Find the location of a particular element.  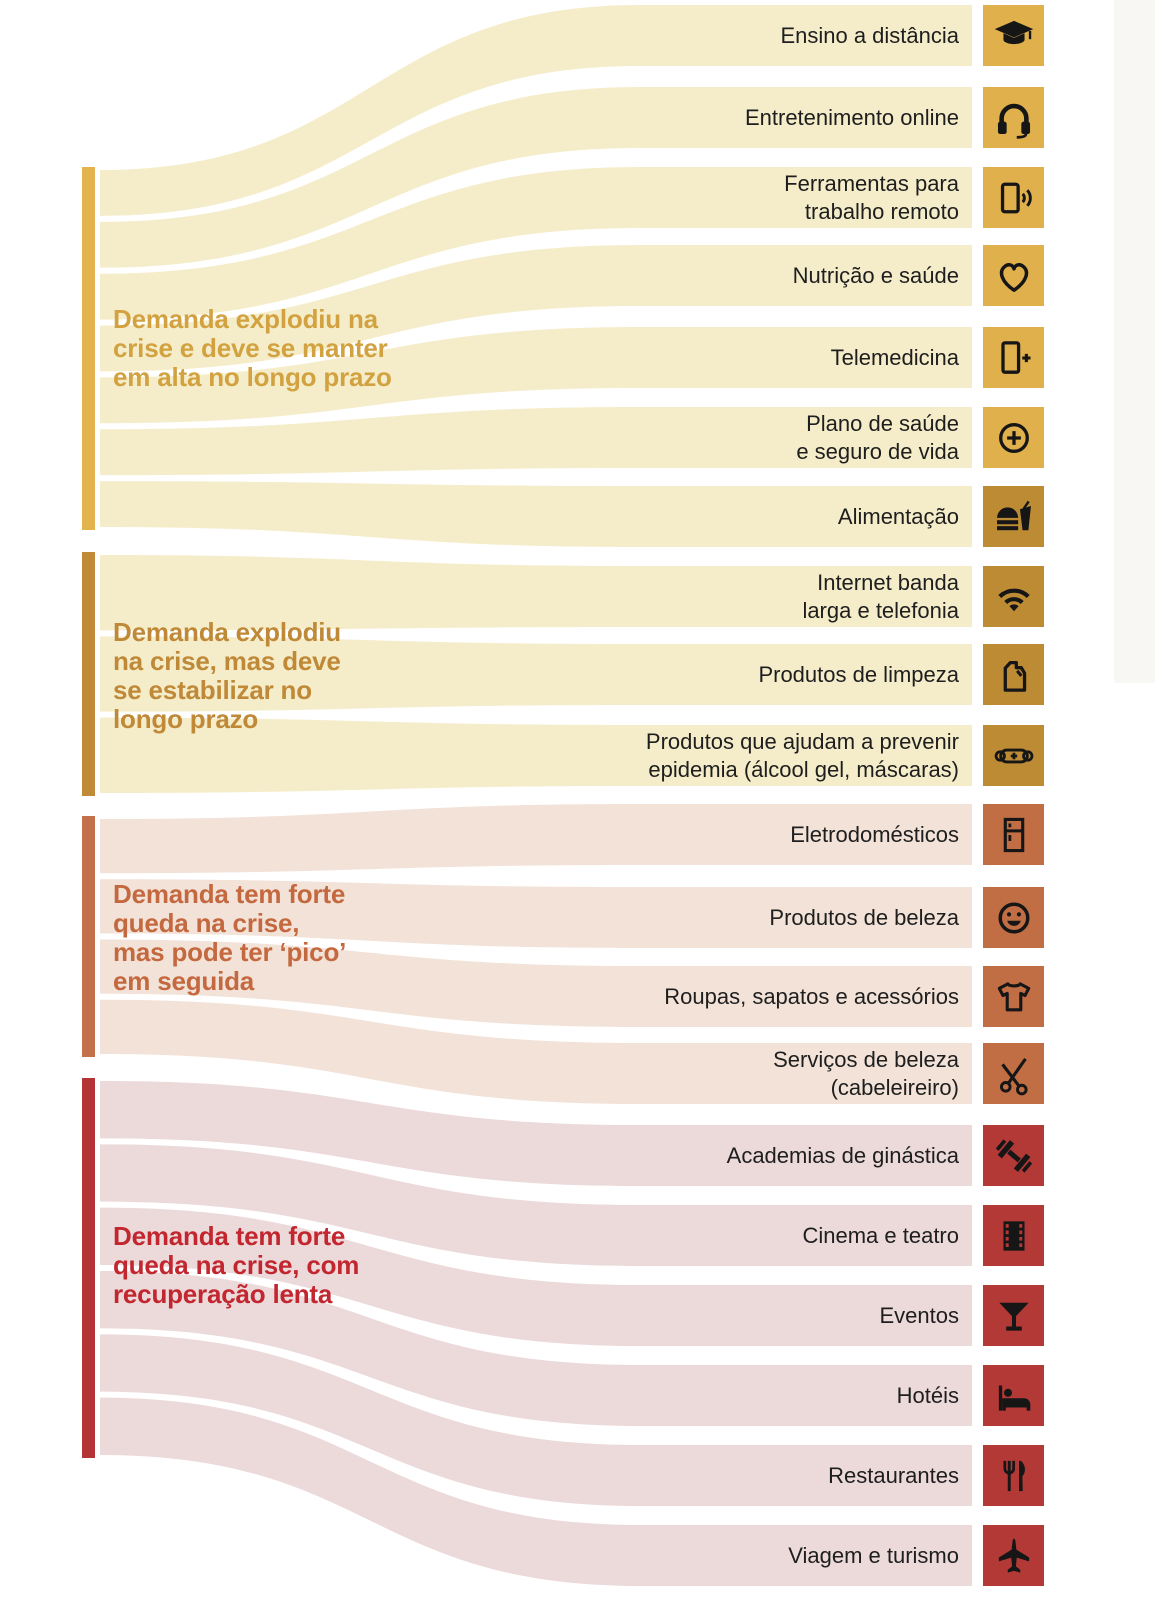

category-label: Ensino a distância is located at coordinates (869, 35).